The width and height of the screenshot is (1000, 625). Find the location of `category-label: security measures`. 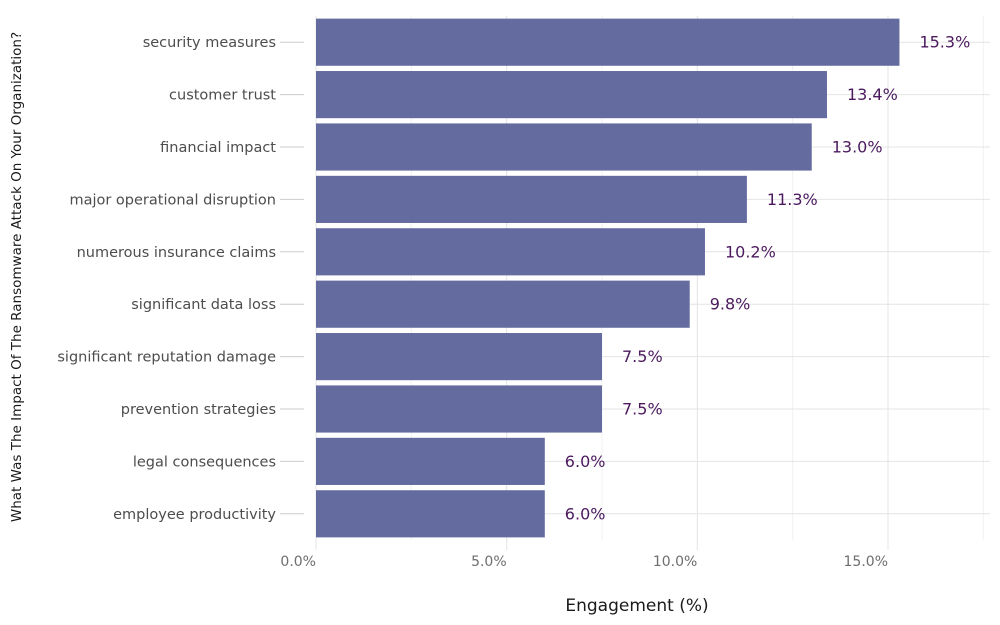

category-label: security measures is located at coordinates (209, 43).